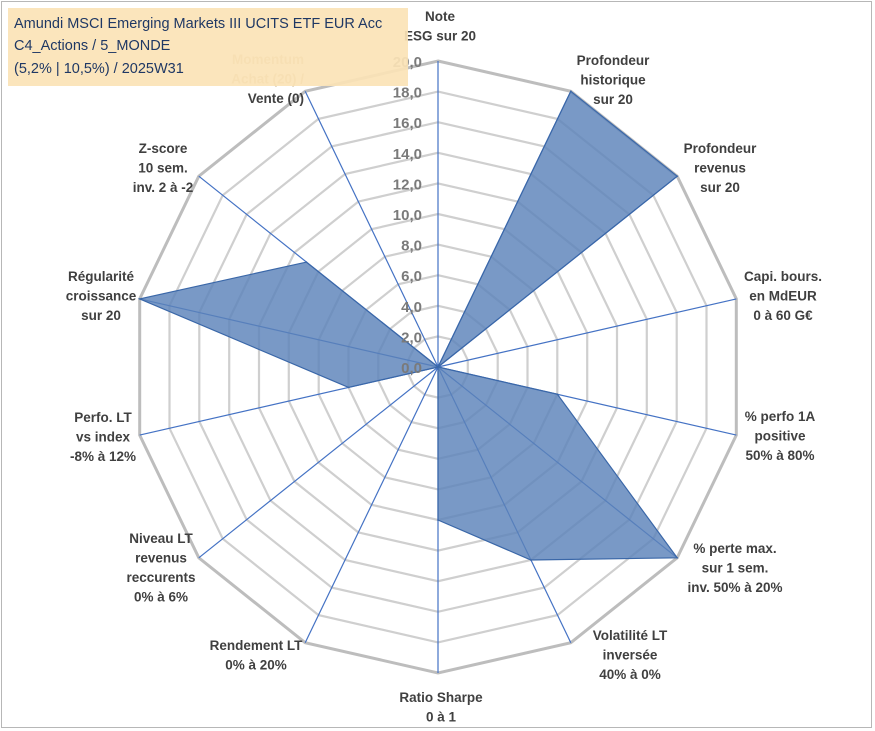 This screenshot has width=875, height=731. What do you see at coordinates (720, 168) in the screenshot?
I see `category-label-2-line-1: revenus` at bounding box center [720, 168].